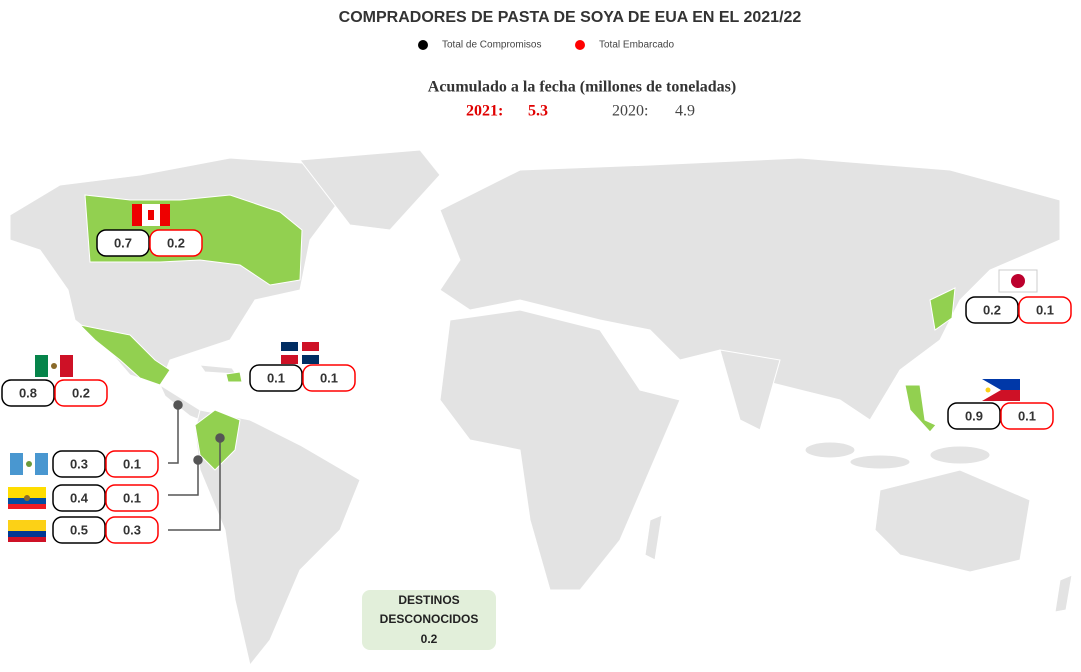 The height and width of the screenshot is (672, 1081). Describe the element at coordinates (653, 537) in the screenshot. I see `madagascar` at that location.